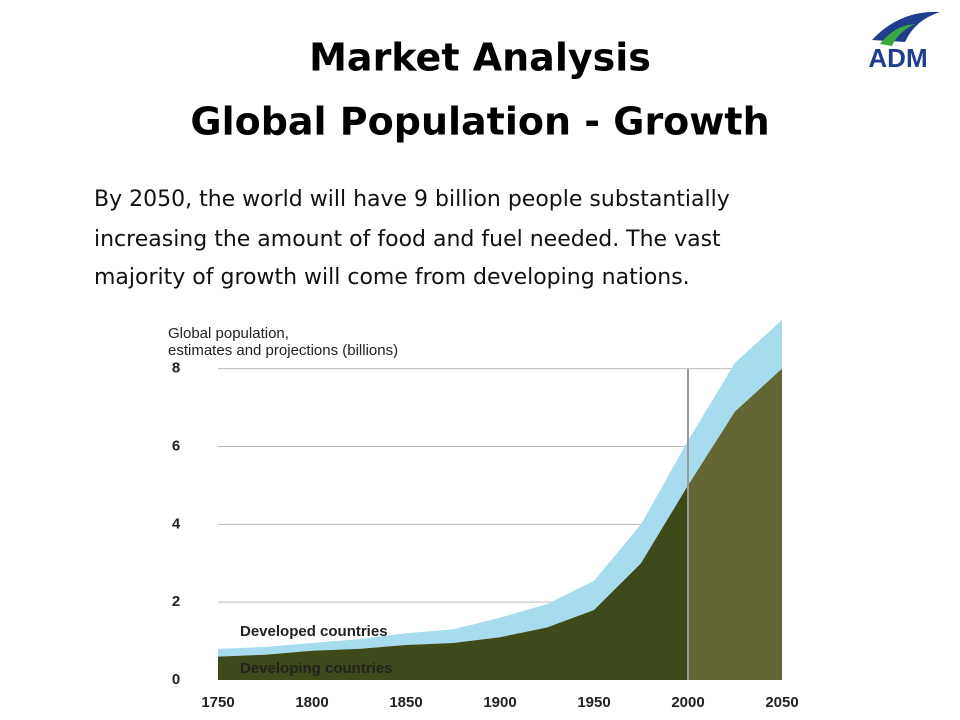 The height and width of the screenshot is (720, 960). What do you see at coordinates (176, 523) in the screenshot?
I see `y-tick-label: 4` at bounding box center [176, 523].